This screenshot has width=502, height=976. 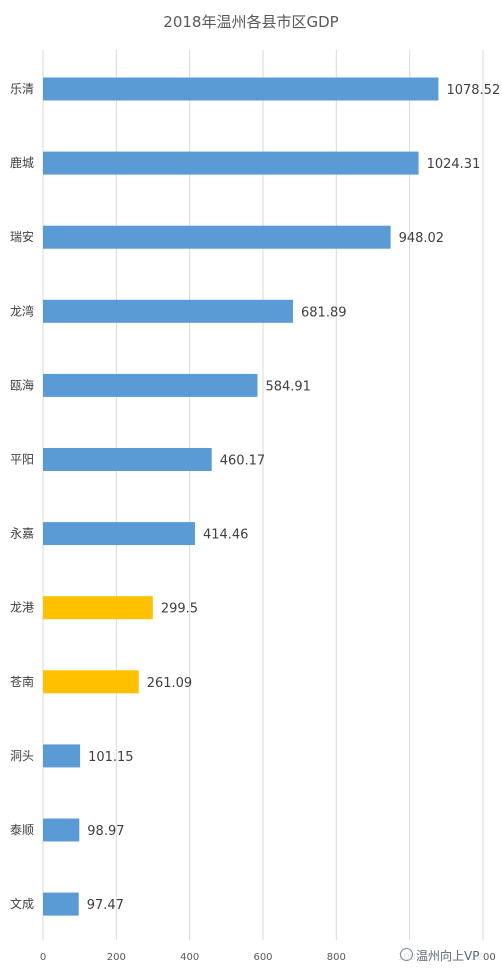 I want to click on category-label: 乐清, so click(x=22, y=89).